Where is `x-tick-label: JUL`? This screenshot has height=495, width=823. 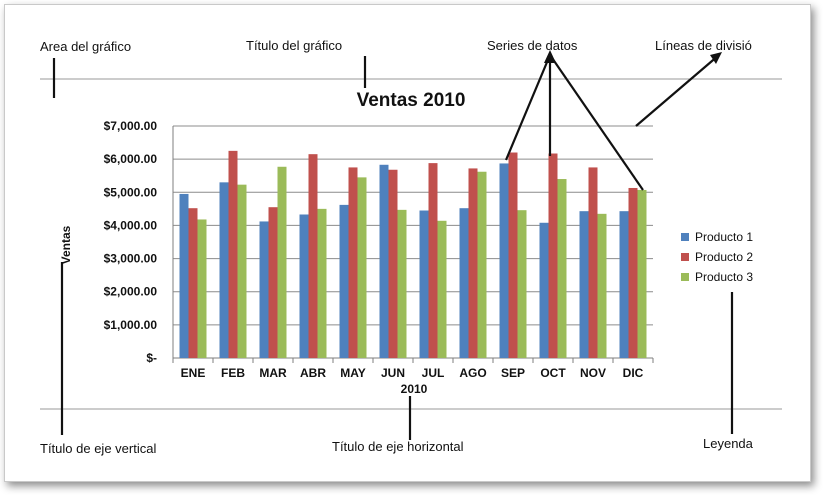
x-tick-label: JUL is located at coordinates (433, 373).